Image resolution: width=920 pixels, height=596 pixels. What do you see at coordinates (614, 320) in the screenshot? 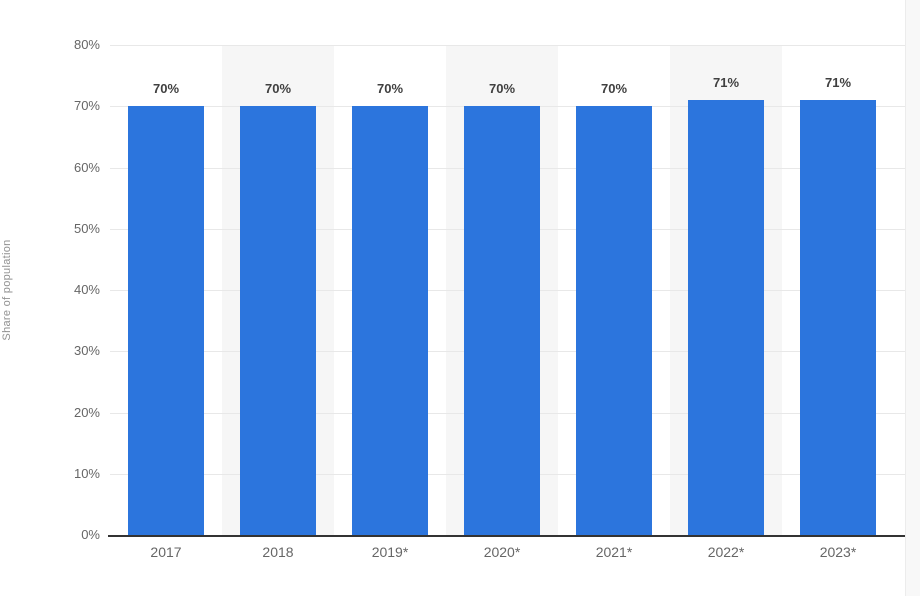
I see `bar-2021` at bounding box center [614, 320].